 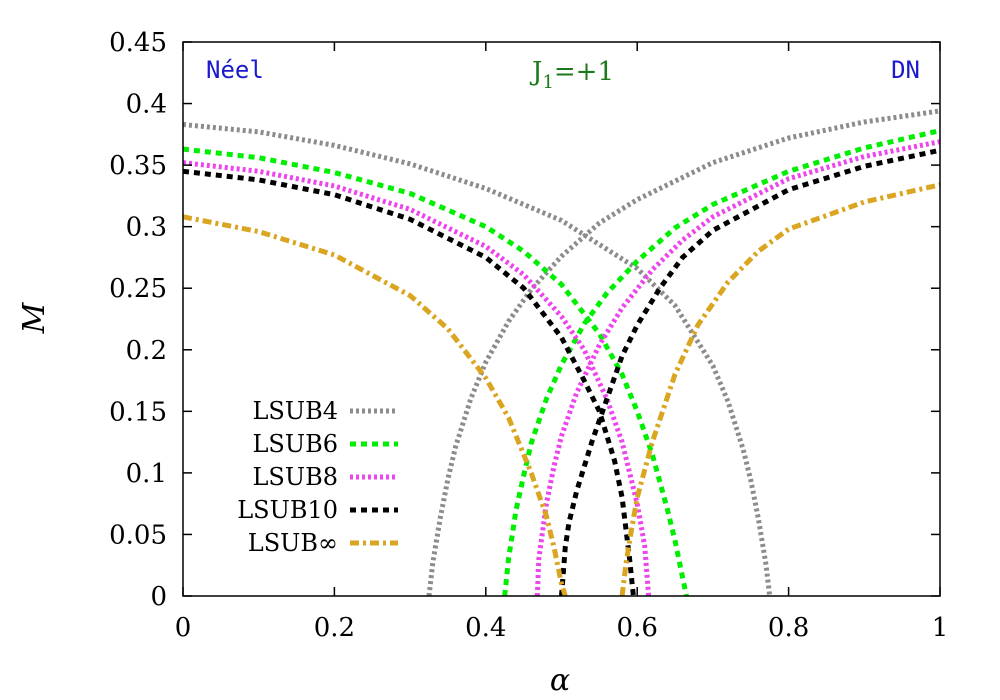 I want to click on x-tick-label: 0.6, so click(x=637, y=628).